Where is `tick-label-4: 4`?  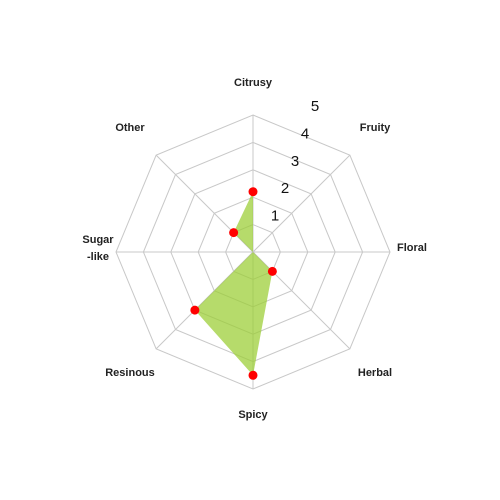
tick-label-4: 4 is located at coordinates (305, 133).